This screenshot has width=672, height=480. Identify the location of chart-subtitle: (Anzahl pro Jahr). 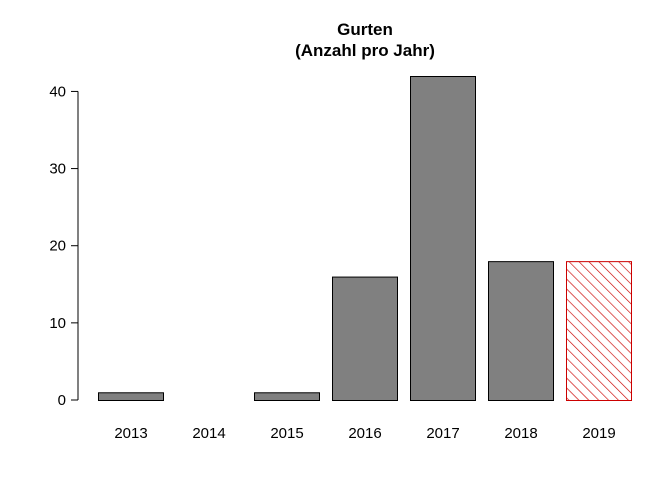
(365, 50).